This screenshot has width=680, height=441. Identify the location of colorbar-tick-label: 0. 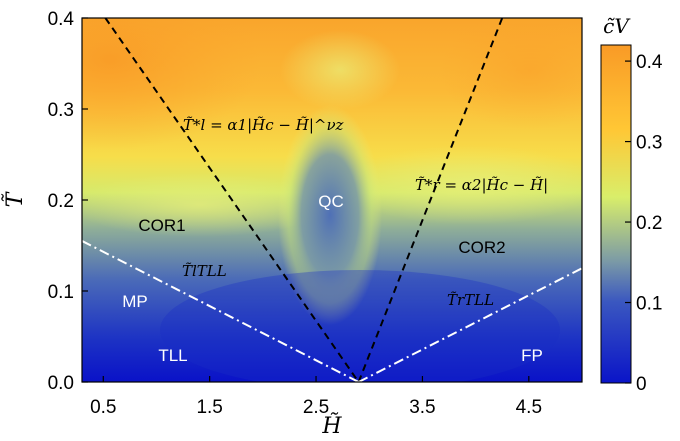
(641, 384).